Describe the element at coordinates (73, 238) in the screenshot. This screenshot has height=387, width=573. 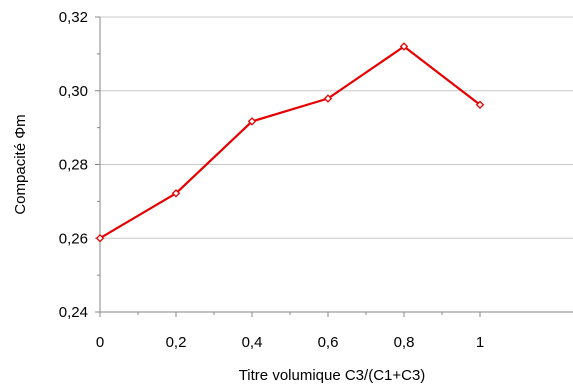
I see `y-tick-label: 0,26` at that location.